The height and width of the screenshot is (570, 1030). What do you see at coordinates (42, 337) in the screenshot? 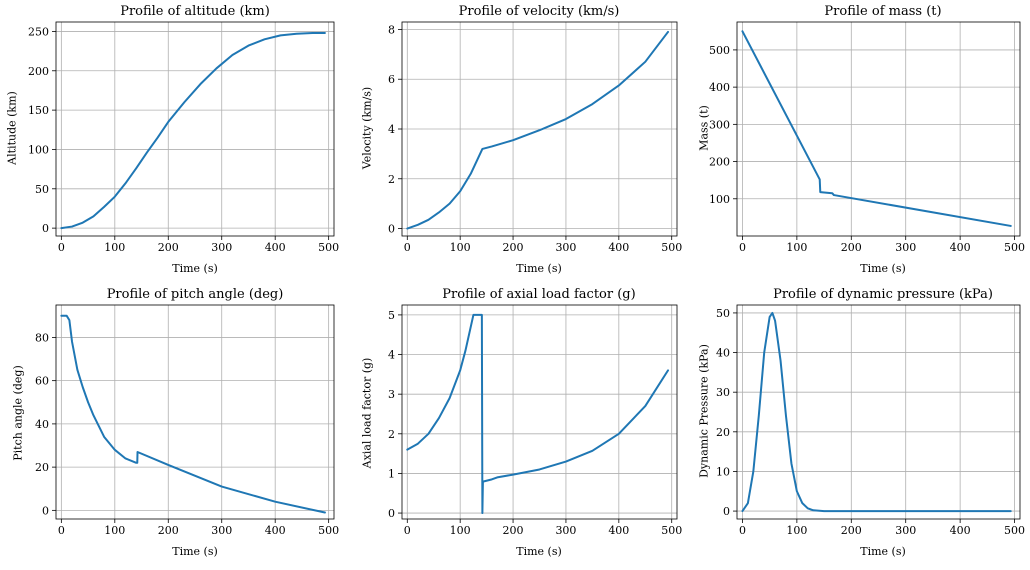
I see `y-tick-label: 80` at bounding box center [42, 337].